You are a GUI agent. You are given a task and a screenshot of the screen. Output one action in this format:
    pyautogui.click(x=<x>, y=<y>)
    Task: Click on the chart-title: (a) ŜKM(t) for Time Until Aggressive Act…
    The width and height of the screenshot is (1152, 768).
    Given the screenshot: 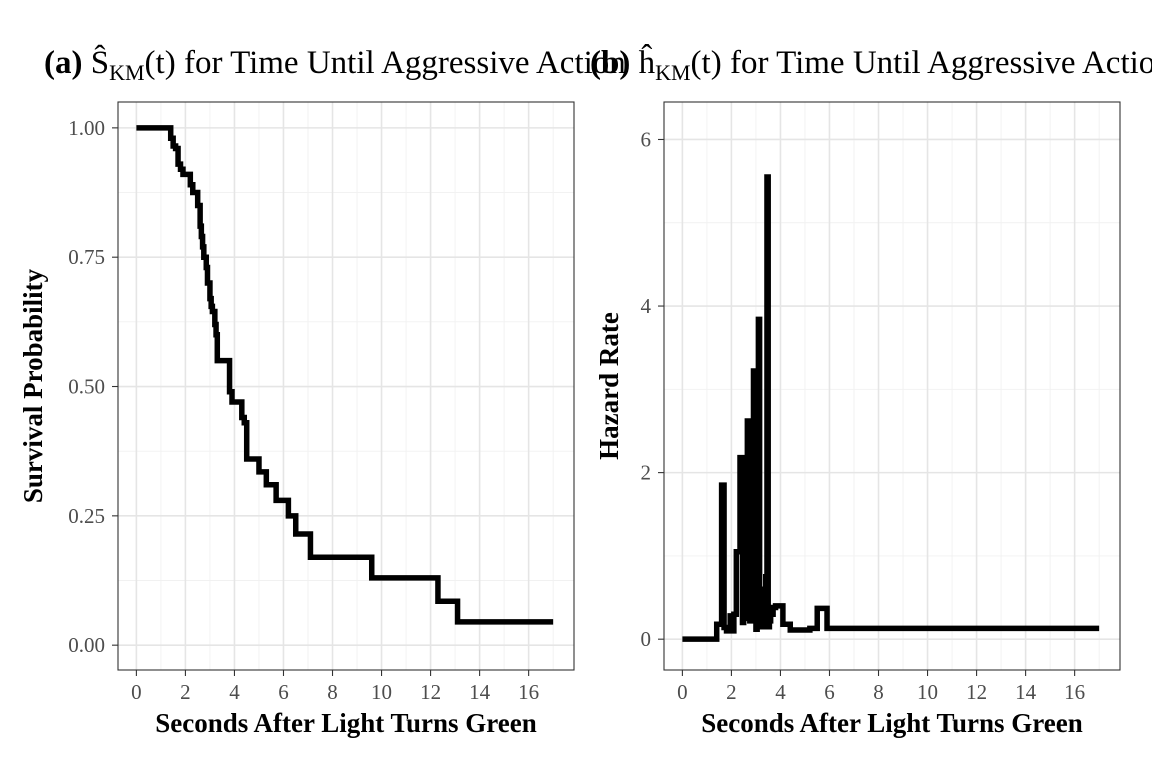 What is the action you would take?
    pyautogui.click(x=335, y=64)
    